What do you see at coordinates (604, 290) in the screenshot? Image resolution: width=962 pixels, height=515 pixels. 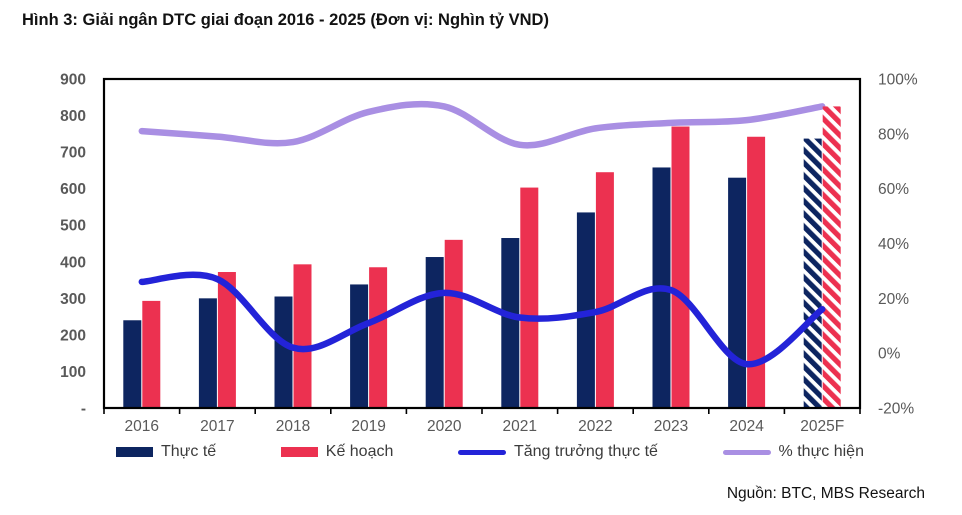 I see `bar-plan-2022` at bounding box center [604, 290].